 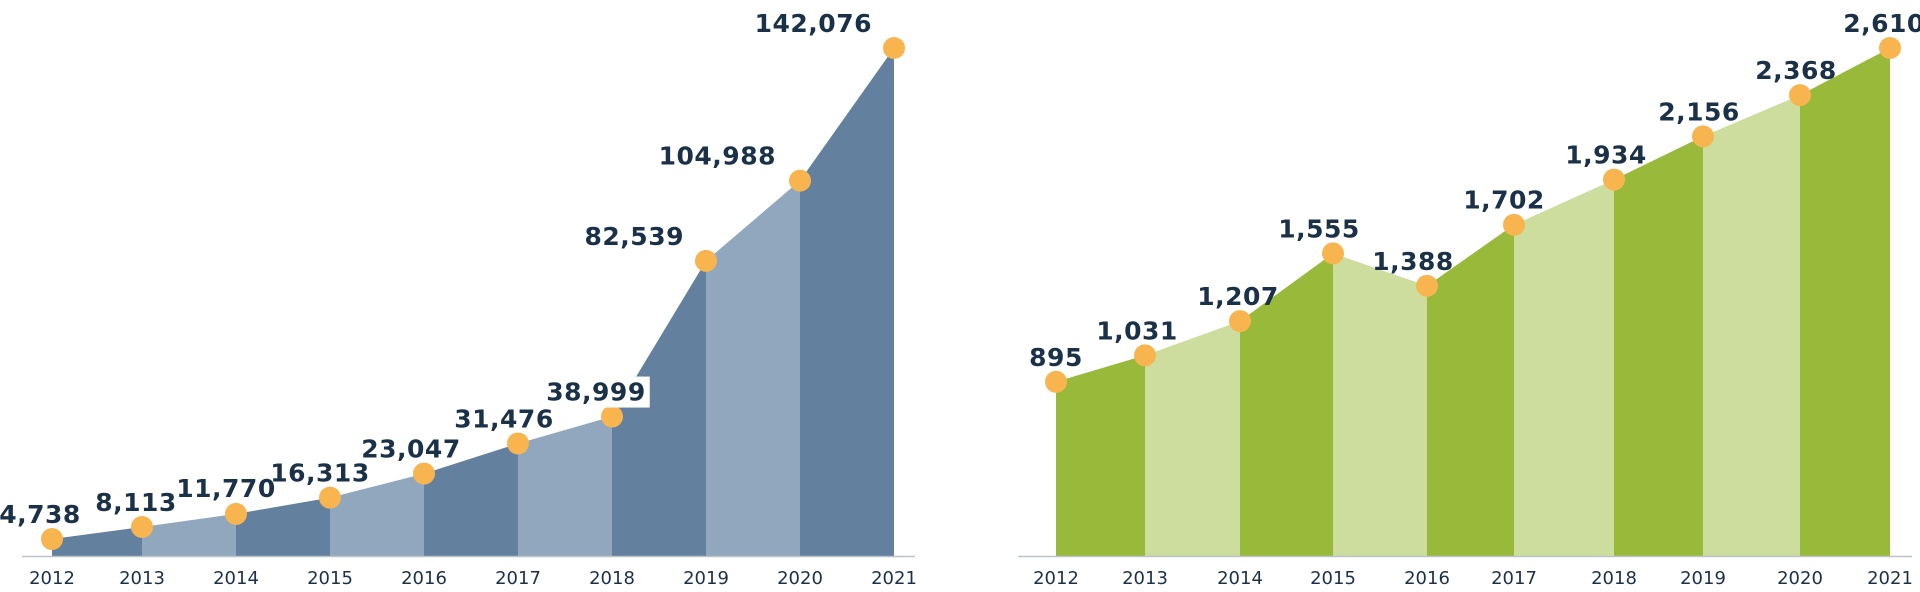 I want to click on data-label-2014: 11,770, so click(x=225, y=488).